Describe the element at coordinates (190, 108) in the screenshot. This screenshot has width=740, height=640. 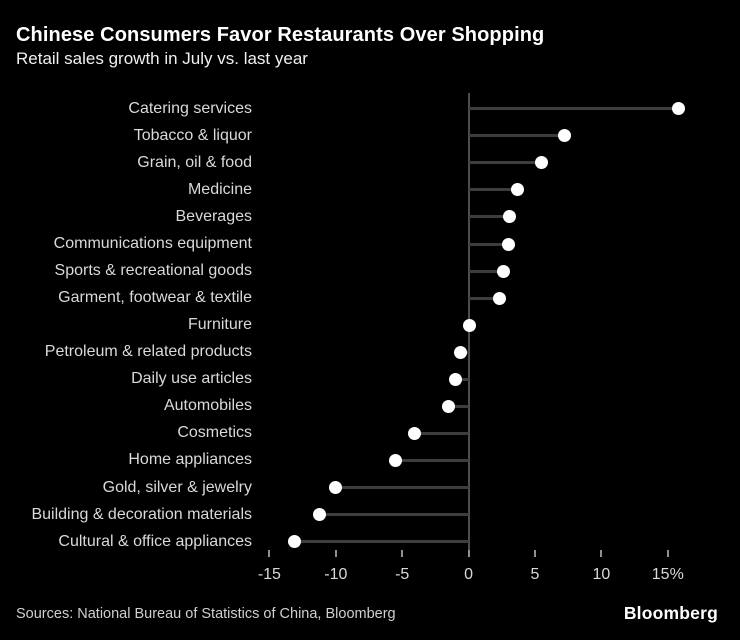
I see `category-label: Catering services` at that location.